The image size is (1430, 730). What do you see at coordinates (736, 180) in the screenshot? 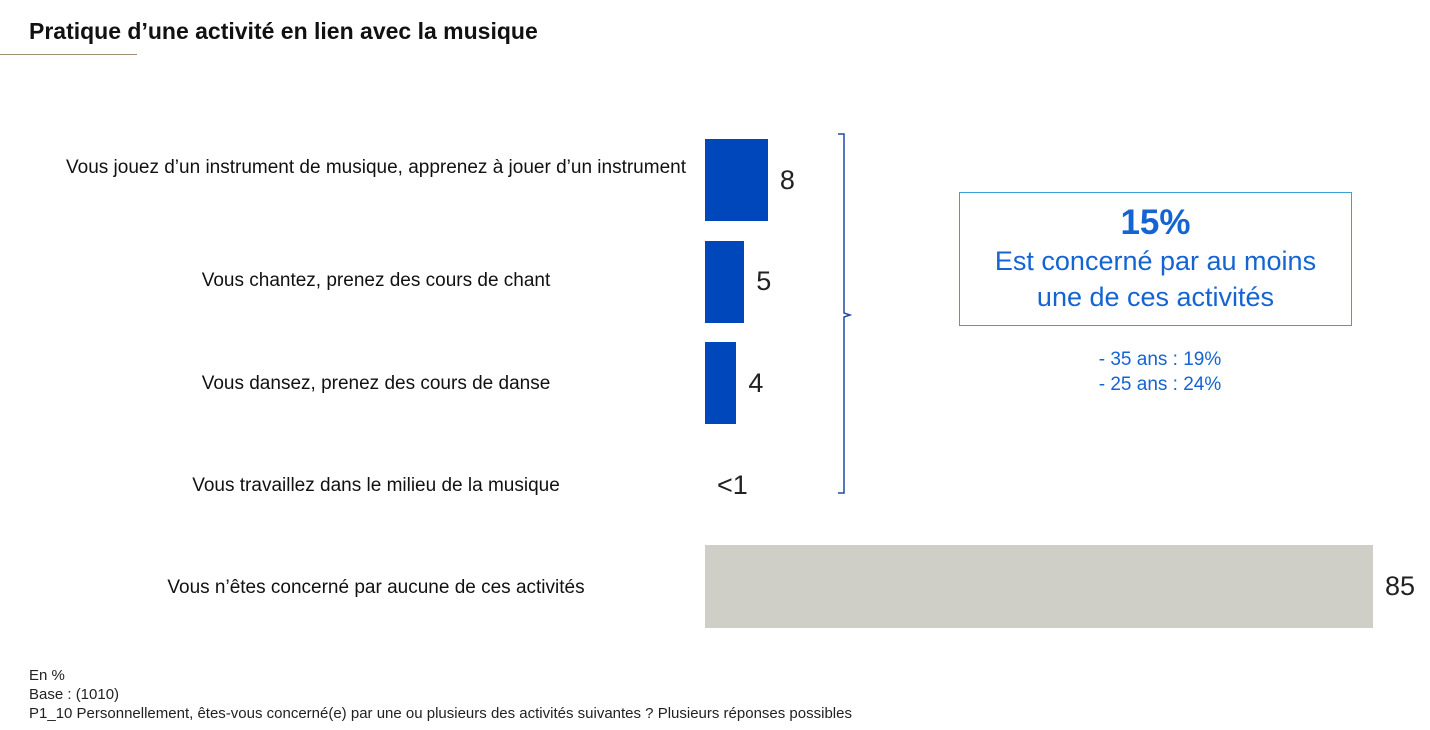
I see `bar-instrument` at bounding box center [736, 180].